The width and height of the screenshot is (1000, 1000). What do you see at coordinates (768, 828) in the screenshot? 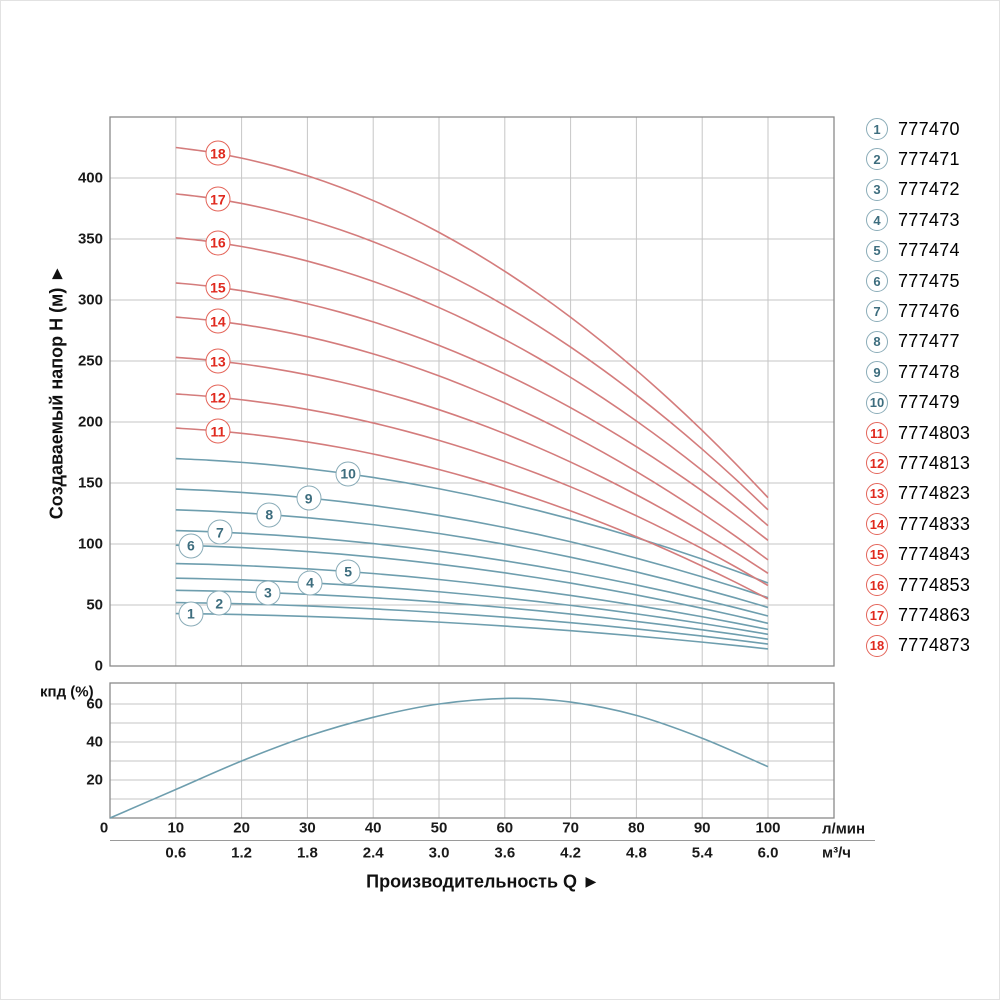
I see `x-tick-lmin-100: 100` at bounding box center [768, 828].